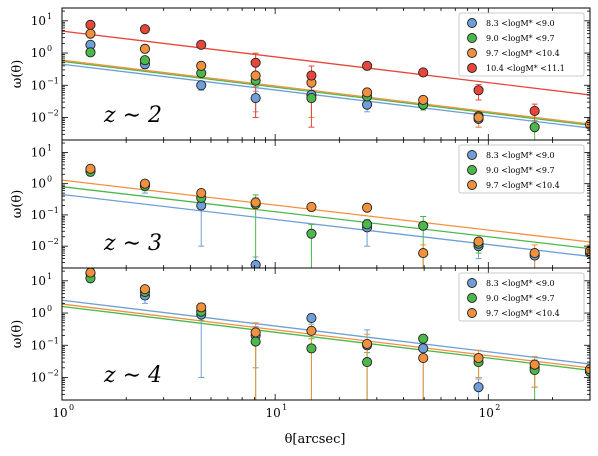 This screenshot has width=598, height=456. Describe the element at coordinates (71, 407) in the screenshot. I see `x-tick-exponent: 0` at that location.